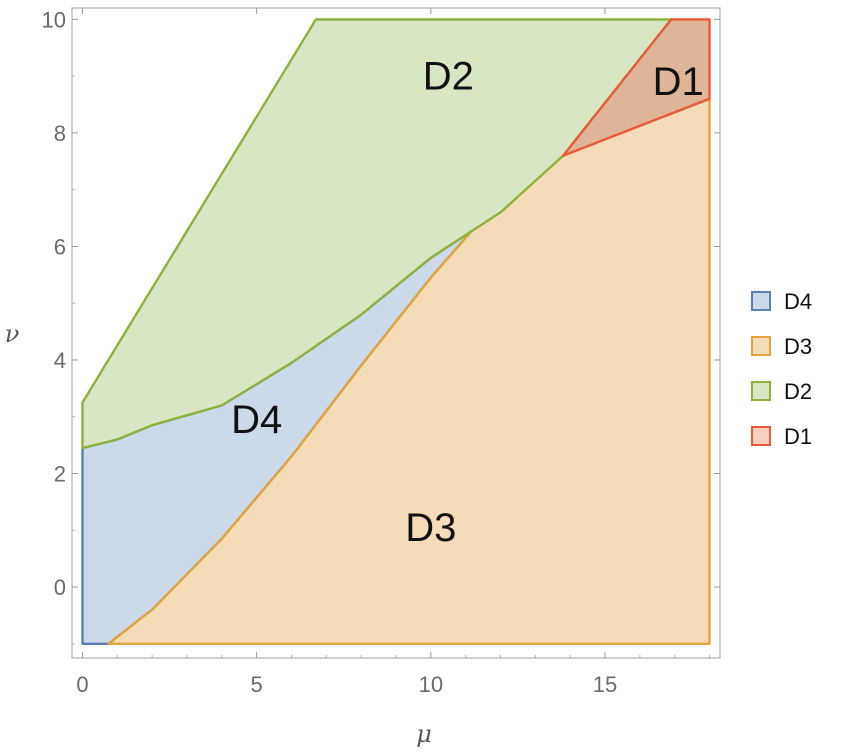  Describe the element at coordinates (256, 420) in the screenshot. I see `region-label-d4: D4` at that location.